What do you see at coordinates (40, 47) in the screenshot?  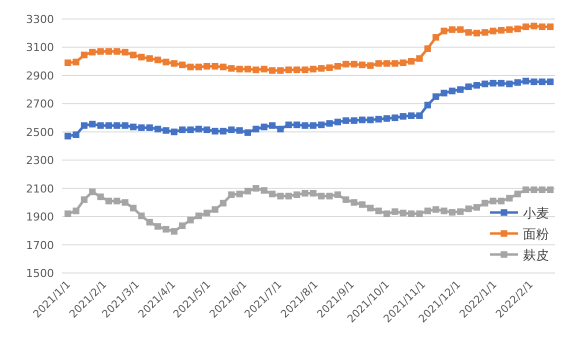 I see `y-tick-label: 3100` at bounding box center [40, 47].